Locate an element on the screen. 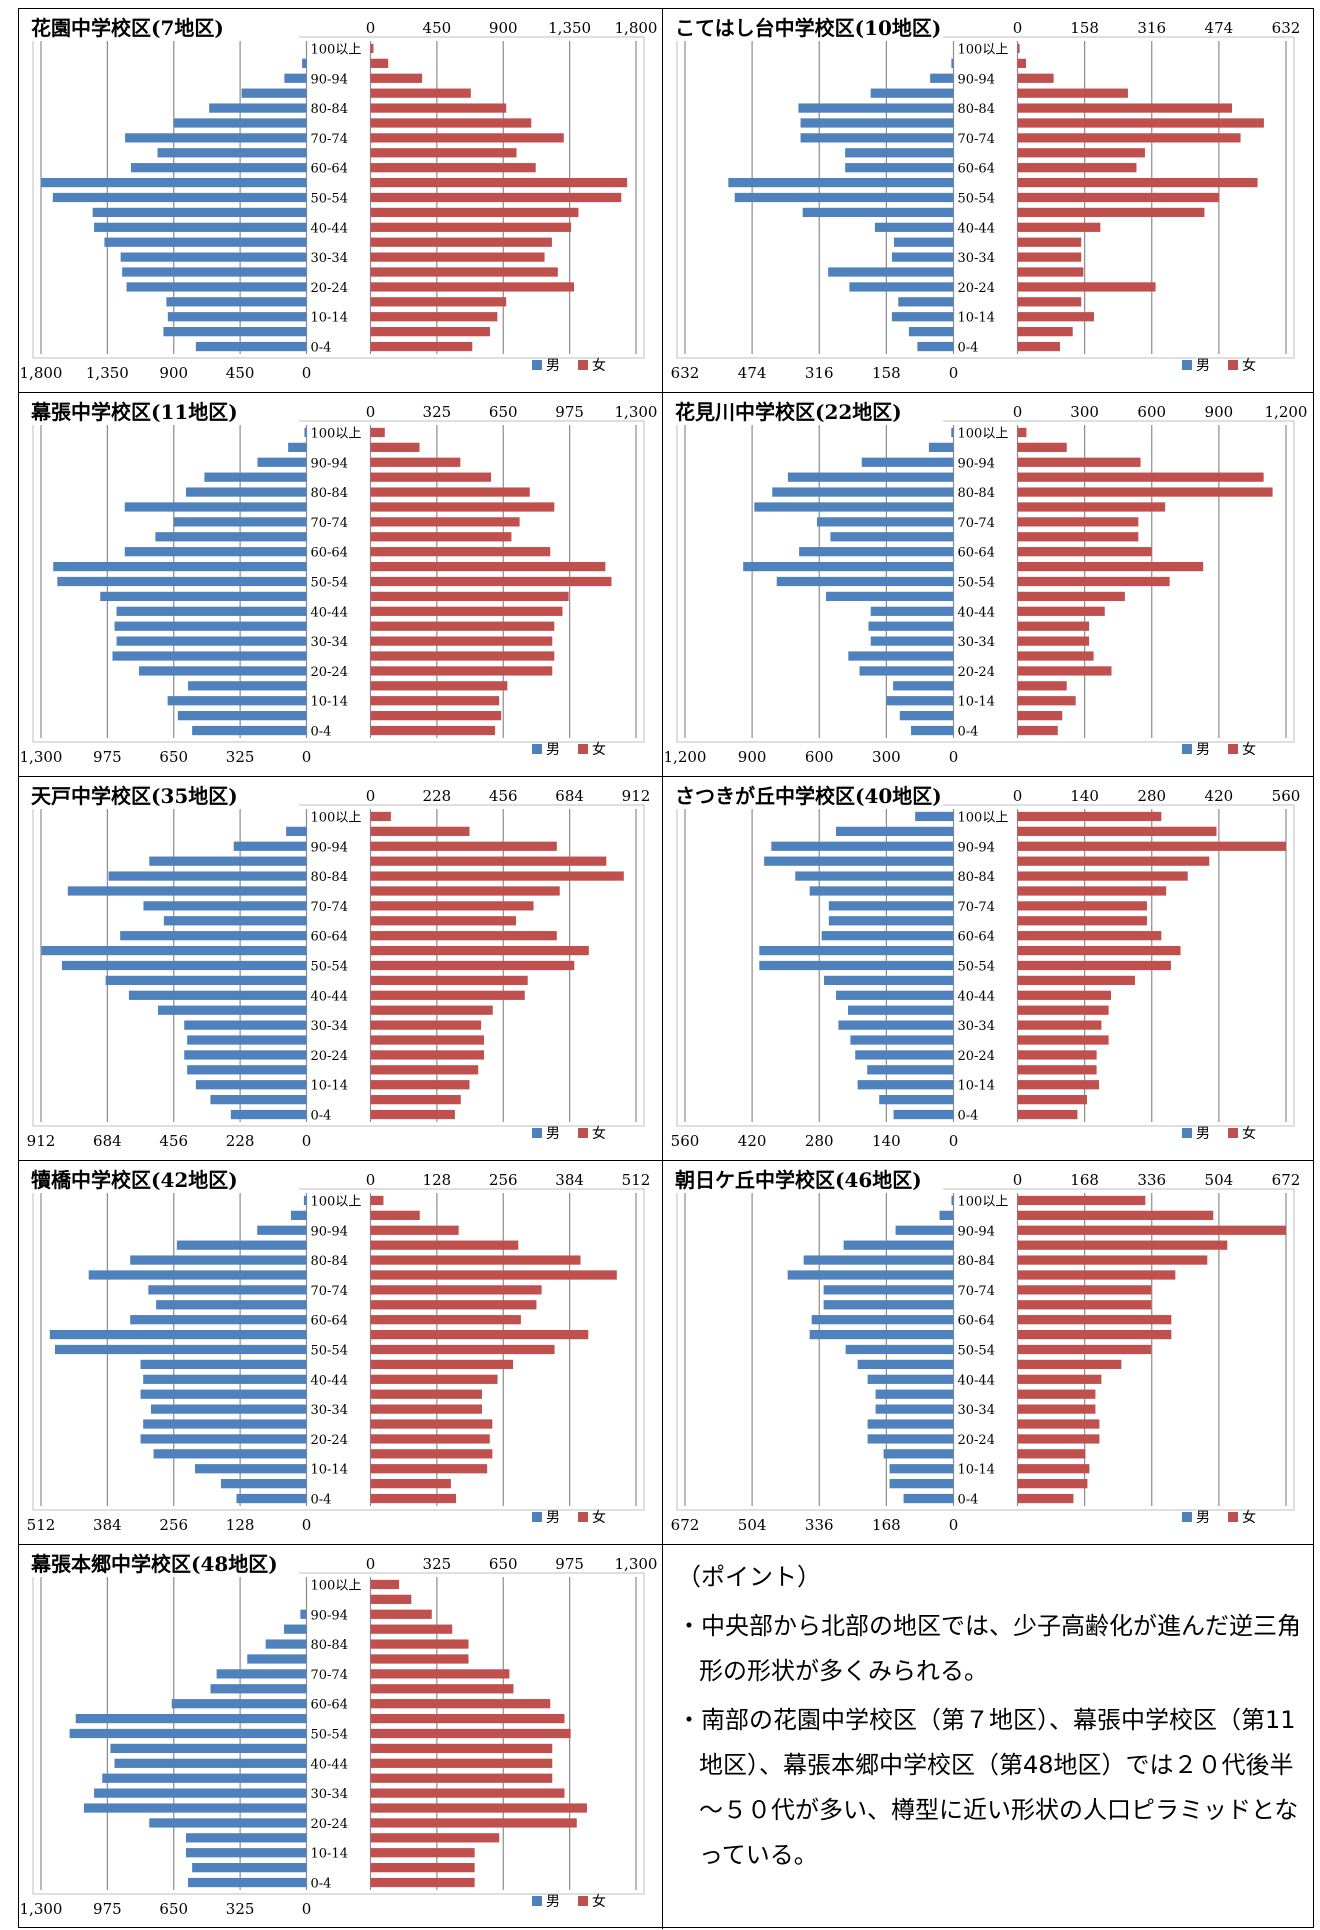 The image size is (1320, 1930). legend-swatch-male is located at coordinates (537, 1517).